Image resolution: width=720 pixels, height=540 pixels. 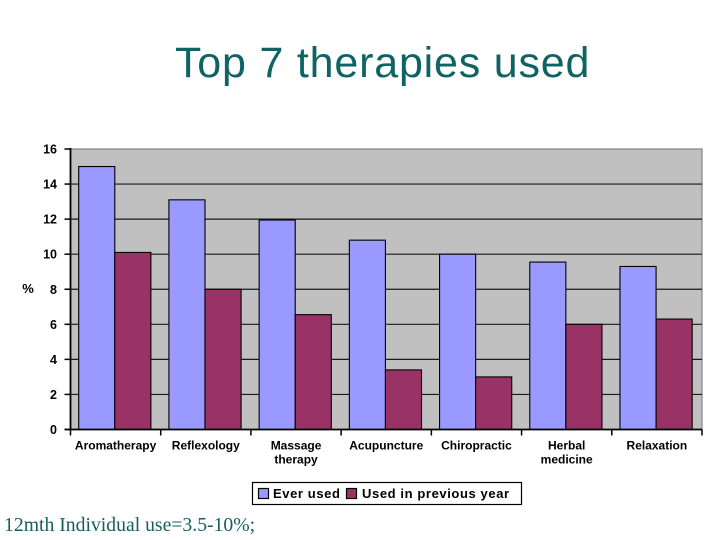 What do you see at coordinates (476, 446) in the screenshot?
I see `svg-text: Chiropractic` at bounding box center [476, 446].